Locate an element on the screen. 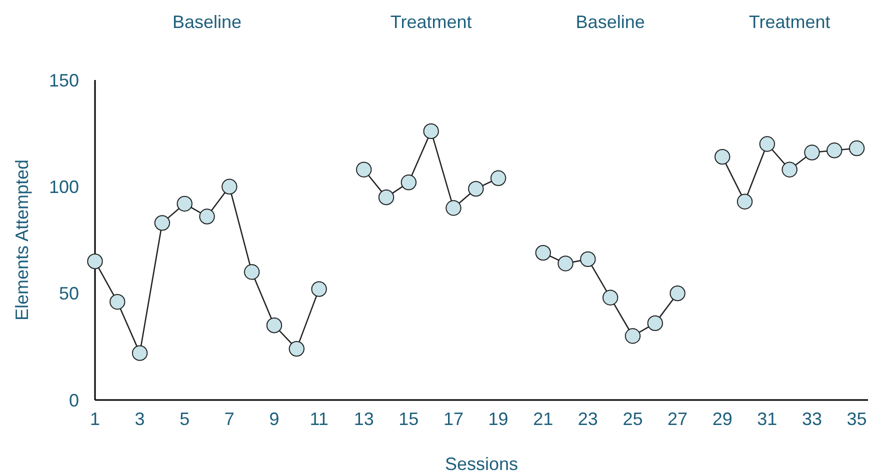 This screenshot has width=872, height=474. x-tick-label: 31 is located at coordinates (767, 418).